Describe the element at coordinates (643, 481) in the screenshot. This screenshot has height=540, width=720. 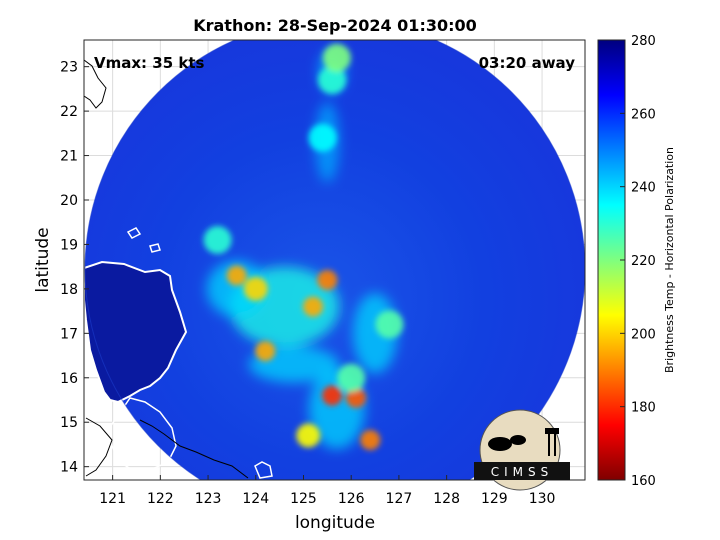
I see `colorbar-tick-label: 160` at that location.